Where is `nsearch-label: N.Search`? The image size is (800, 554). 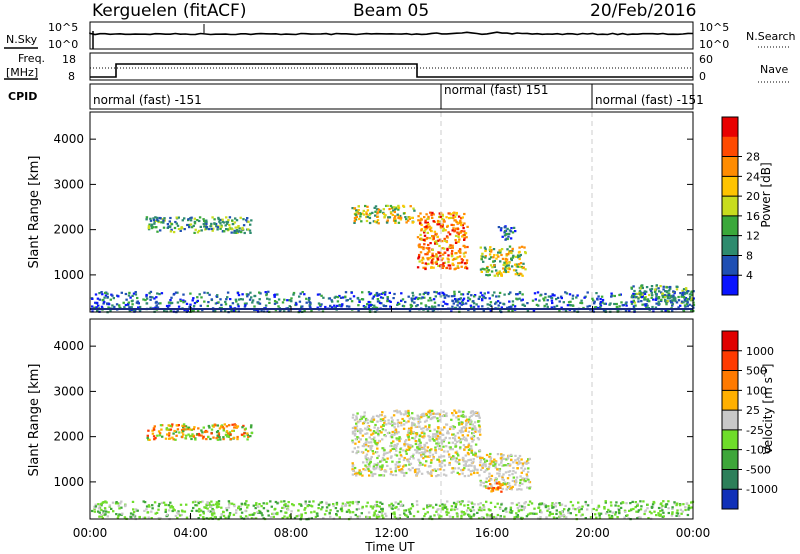
nsearch-label: N.Search is located at coordinates (771, 36).